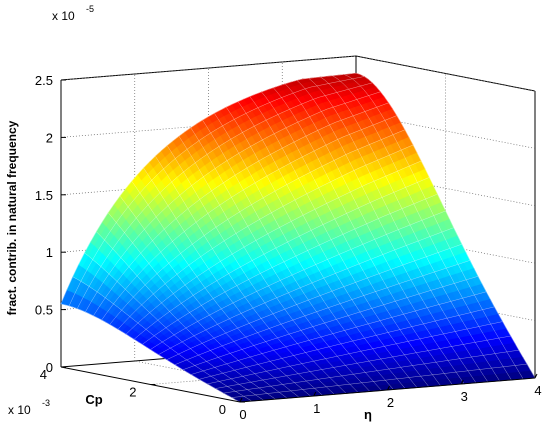  Describe the element at coordinates (46, 403) in the screenshot. I see `y-exponent-power: -3` at that location.